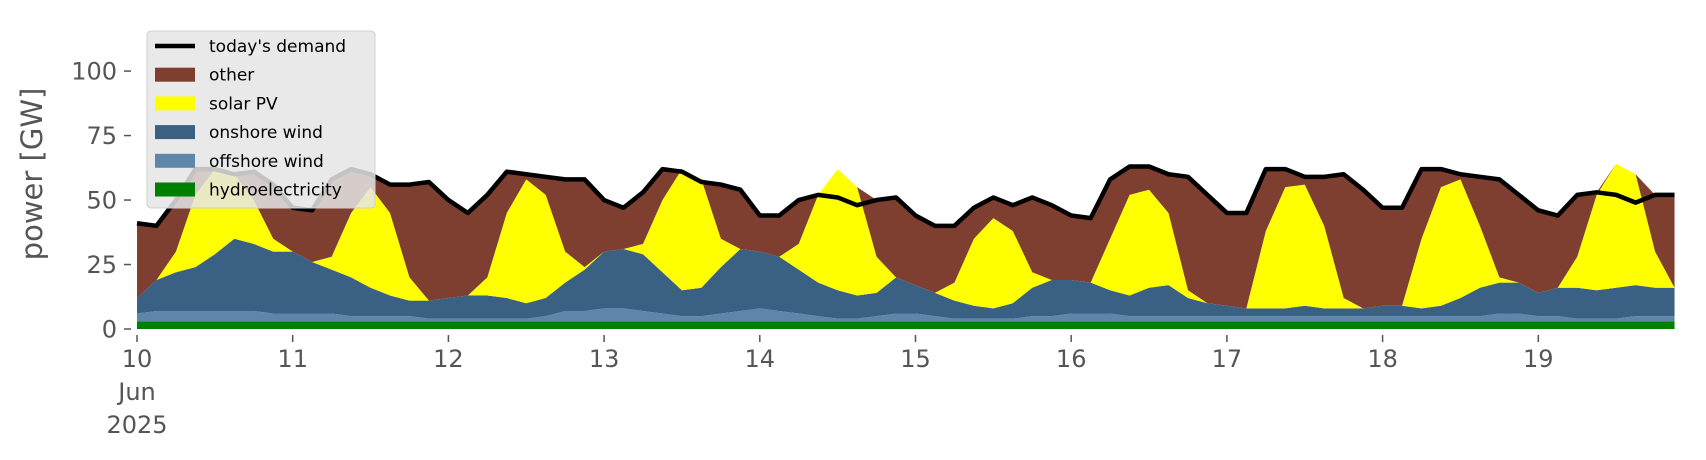 The height and width of the screenshot is (460, 1706). I want to click on x-tick-label: 16, so click(1071, 359).